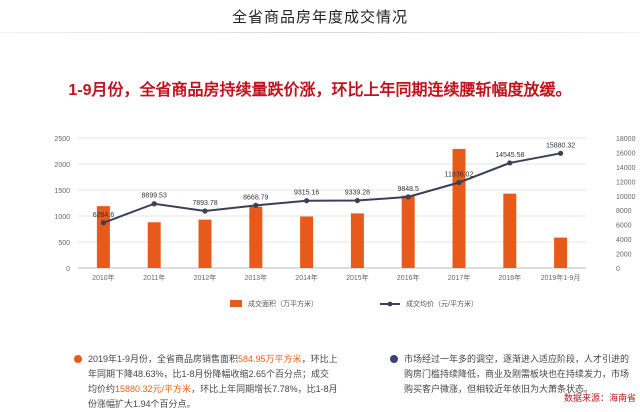  What do you see at coordinates (103, 277) in the screenshot?
I see `x-tick-label: 2010年` at bounding box center [103, 277].